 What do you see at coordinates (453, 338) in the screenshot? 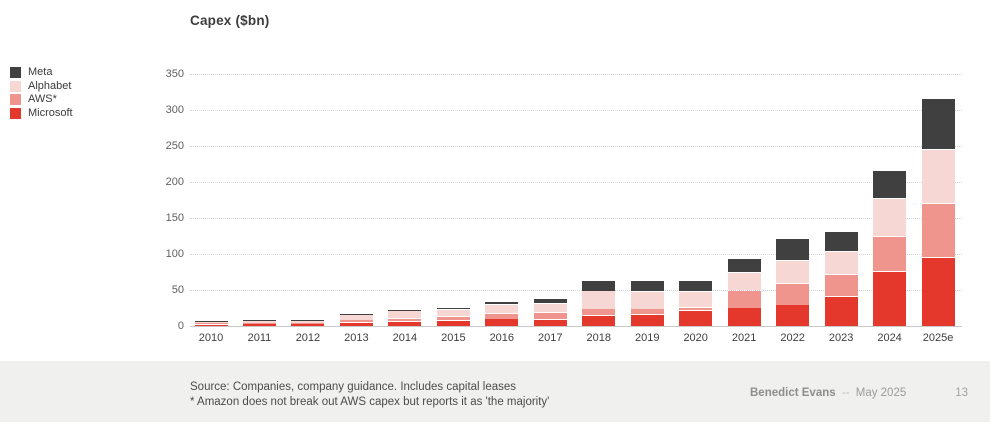
I see `x-tick-label: 2015` at bounding box center [453, 338].